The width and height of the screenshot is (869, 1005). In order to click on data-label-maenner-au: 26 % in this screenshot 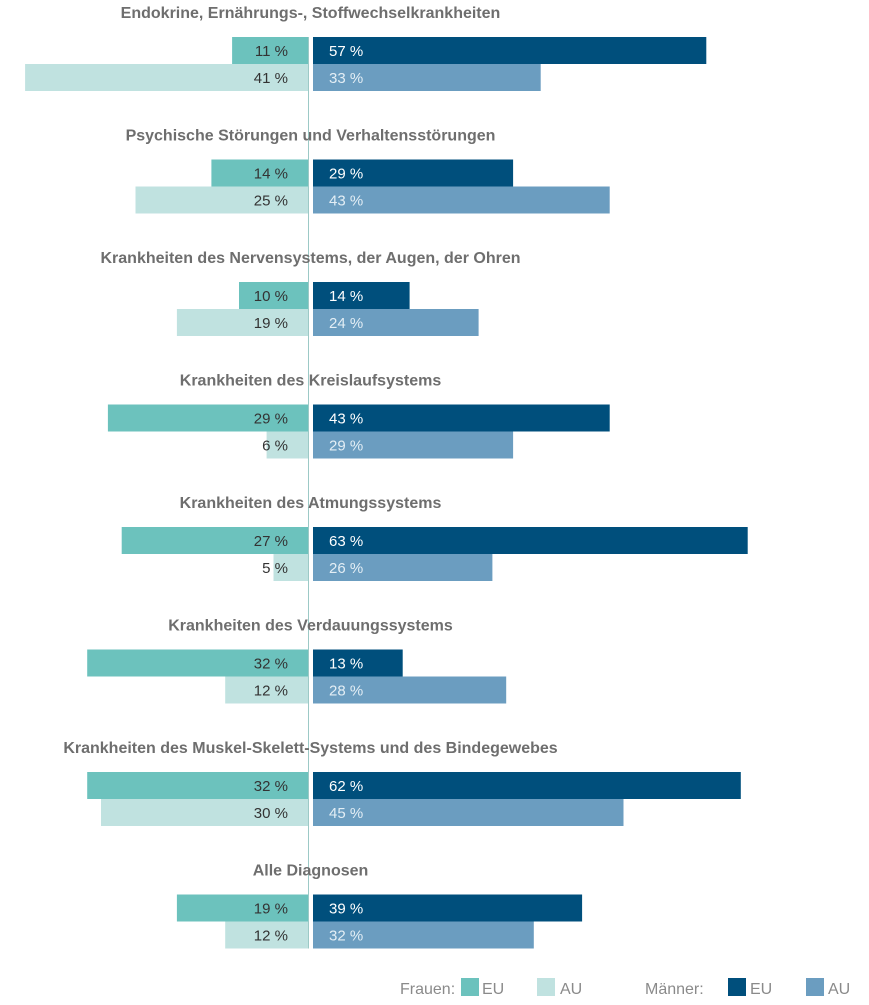, I will do `click(346, 568)`.